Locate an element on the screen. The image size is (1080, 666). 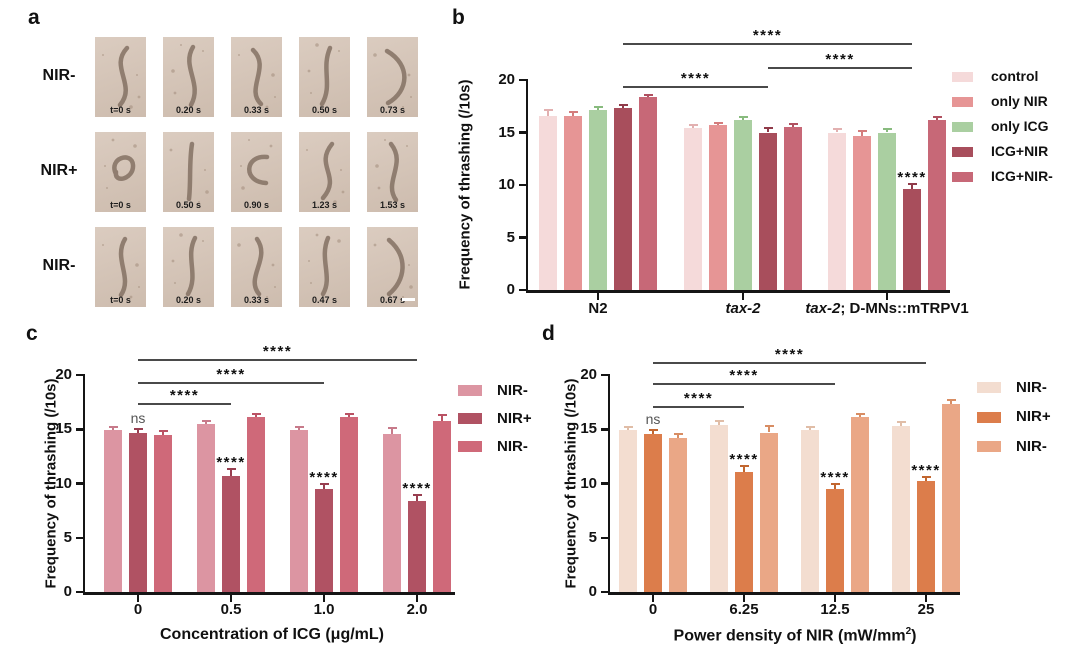
micrograph-frame: 0.90 s is located at coordinates (256, 172).